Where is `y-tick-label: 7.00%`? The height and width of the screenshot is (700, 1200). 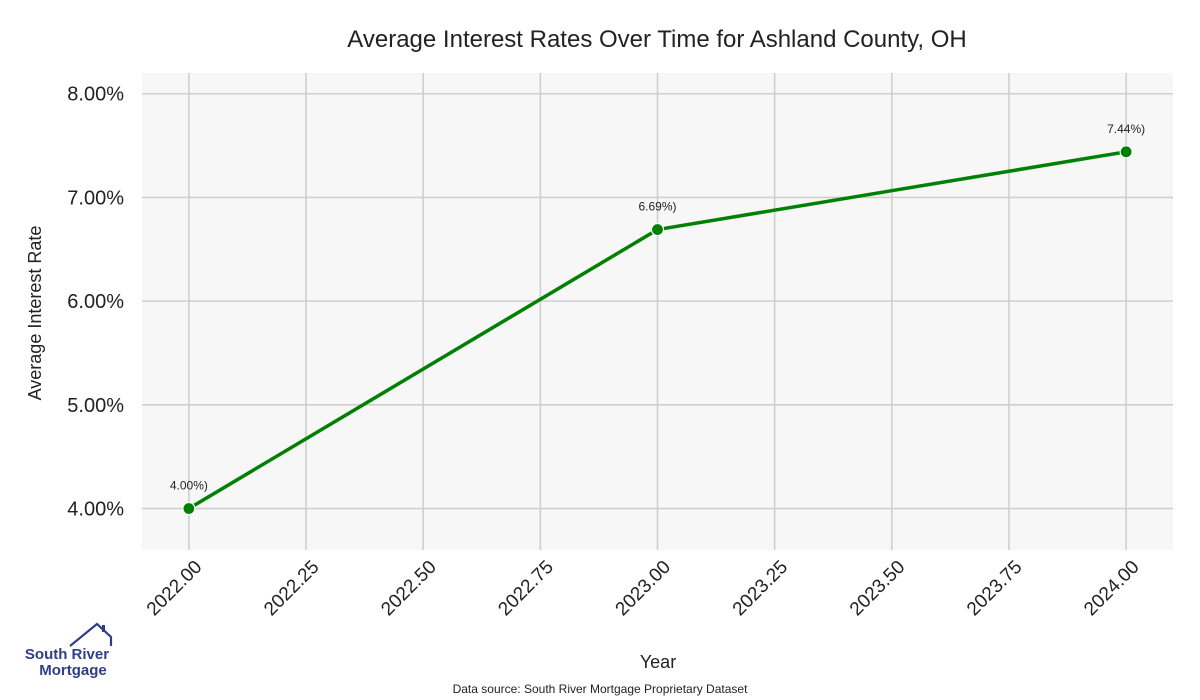 y-tick-label: 7.00% is located at coordinates (95, 198).